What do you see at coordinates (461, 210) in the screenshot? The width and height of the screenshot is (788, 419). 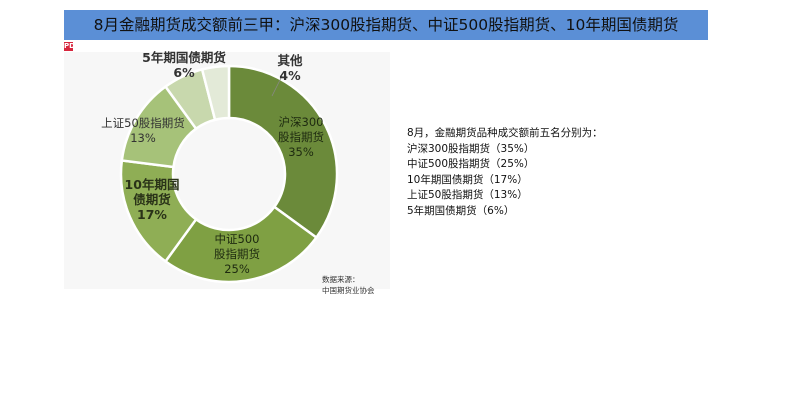 I see `summary-item: 5年期国债期货（6%）` at bounding box center [461, 210].